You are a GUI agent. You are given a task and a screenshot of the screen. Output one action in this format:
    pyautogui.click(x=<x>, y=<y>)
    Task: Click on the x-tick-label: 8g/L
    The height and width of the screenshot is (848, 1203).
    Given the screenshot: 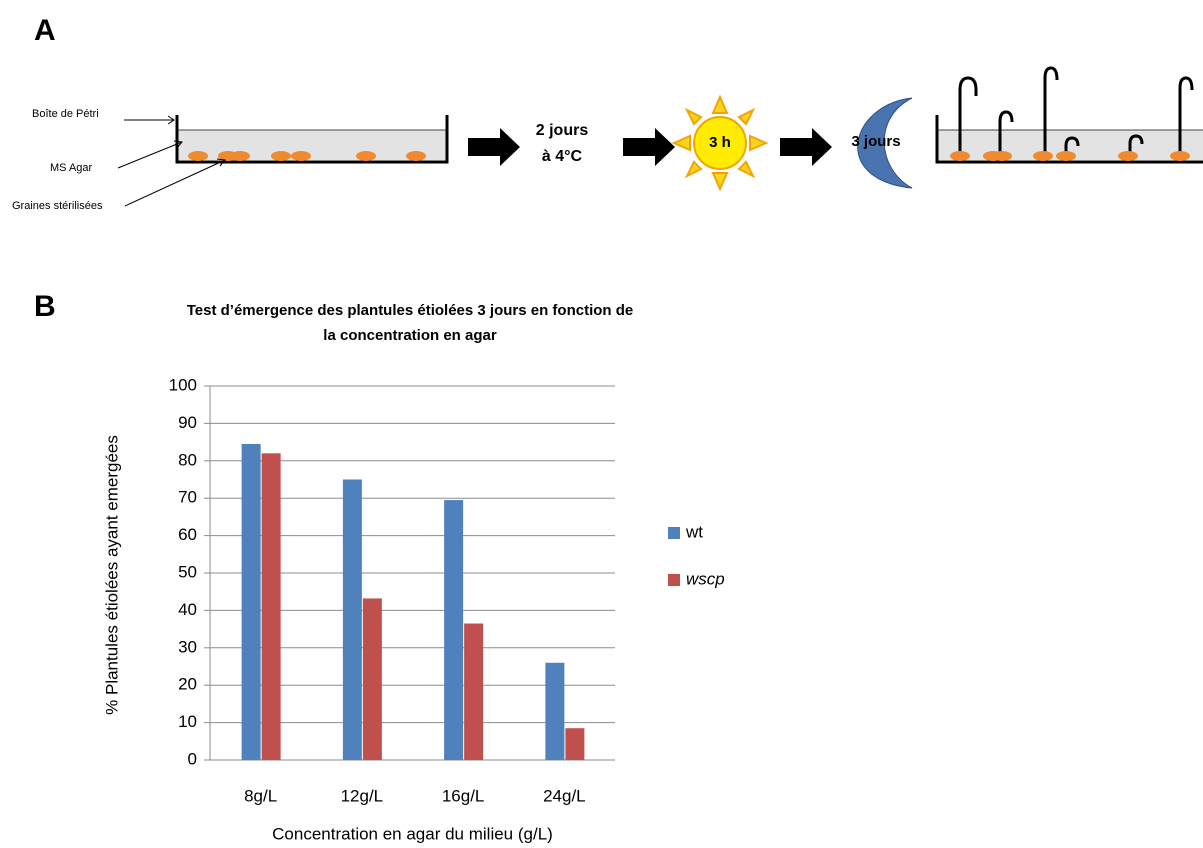 What is the action you would take?
    pyautogui.click(x=260, y=795)
    